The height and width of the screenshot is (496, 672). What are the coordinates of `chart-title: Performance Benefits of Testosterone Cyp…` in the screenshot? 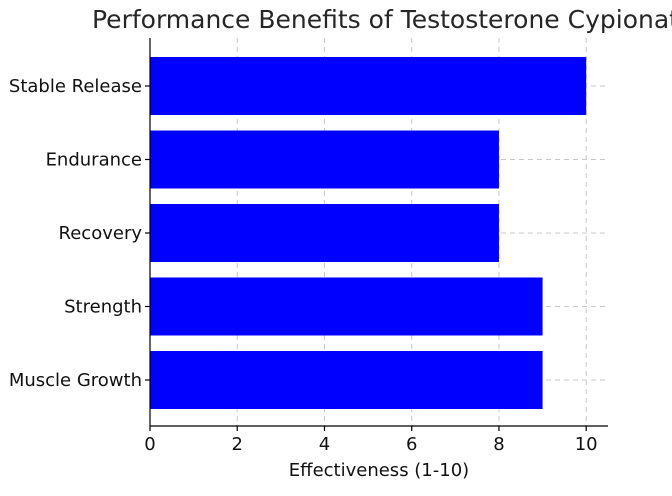 It's located at (382, 19).